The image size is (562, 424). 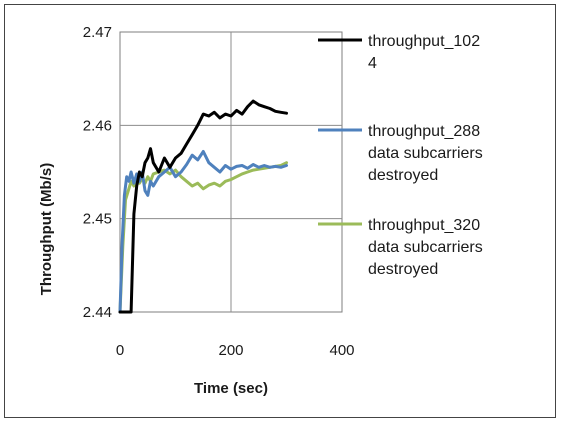 I want to click on y-tick-label: 2.45, so click(x=97, y=219).